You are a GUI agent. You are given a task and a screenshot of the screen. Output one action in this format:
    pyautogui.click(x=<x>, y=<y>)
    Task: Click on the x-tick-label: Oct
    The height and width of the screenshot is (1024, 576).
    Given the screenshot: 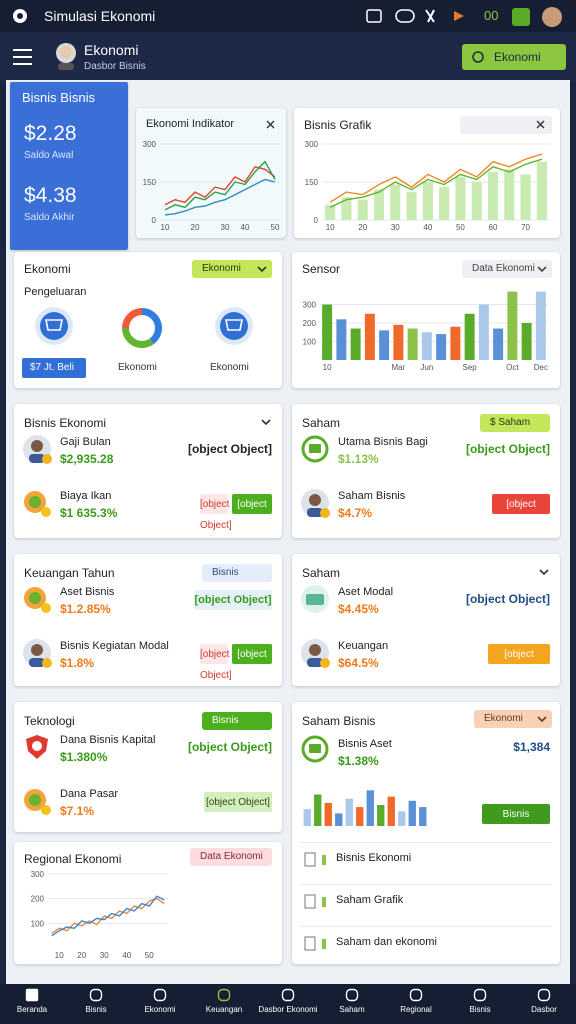 What is the action you would take?
    pyautogui.click(x=512, y=367)
    